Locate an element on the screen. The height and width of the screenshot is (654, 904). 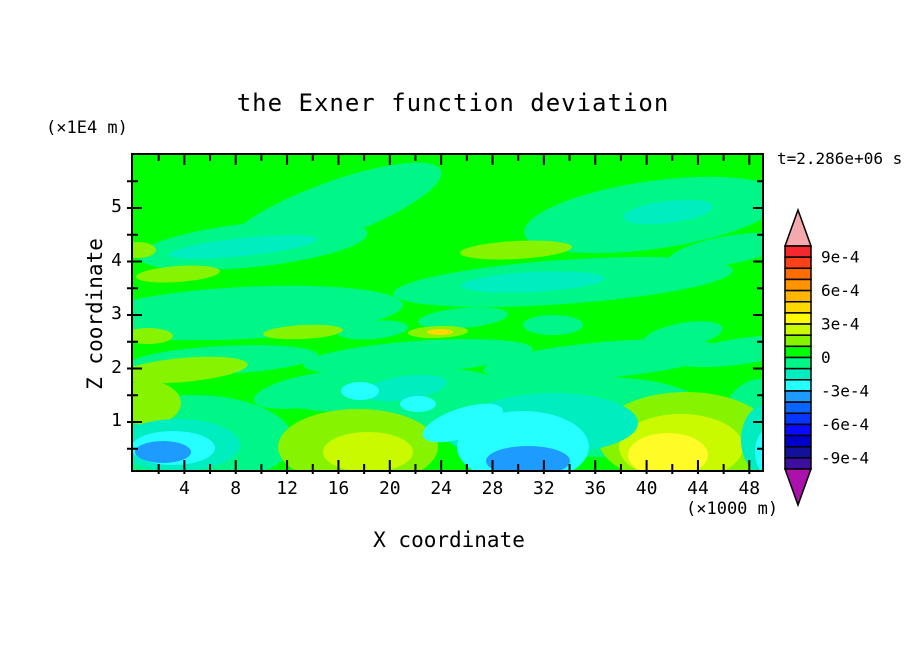
x-tick-label: 48 is located at coordinates (749, 488).